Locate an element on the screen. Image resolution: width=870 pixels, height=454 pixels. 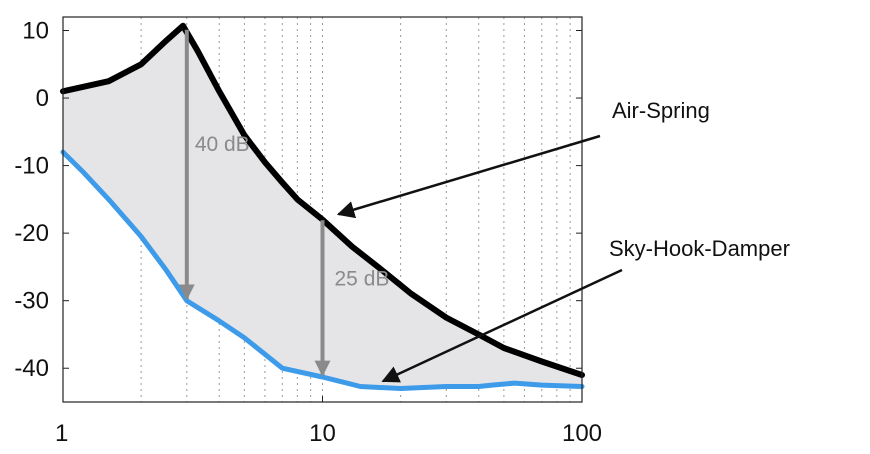
y-tick-label: -20 is located at coordinates (31, 233).